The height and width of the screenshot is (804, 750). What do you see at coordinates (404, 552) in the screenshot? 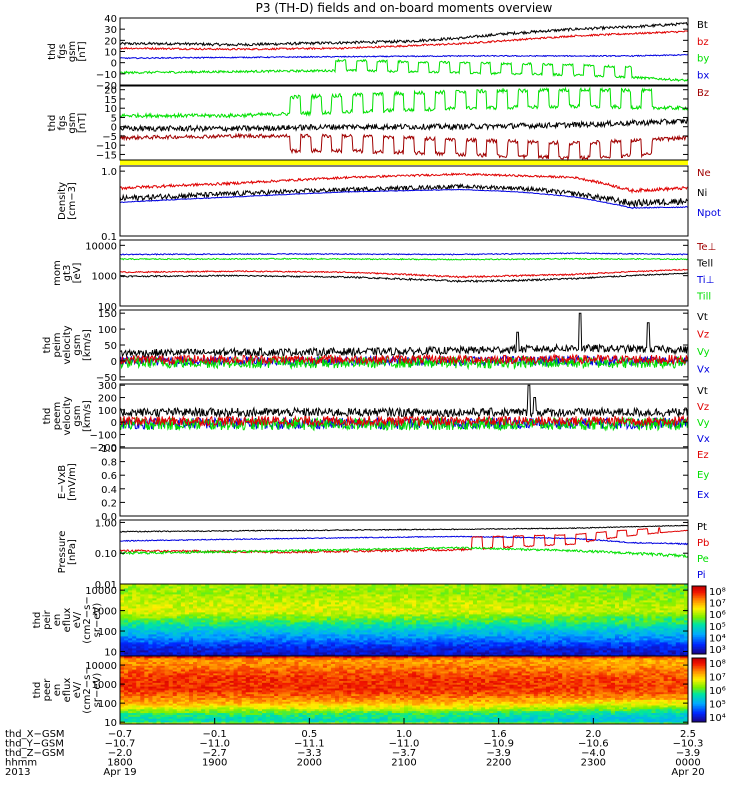
I see `series-line-pe` at bounding box center [404, 552].